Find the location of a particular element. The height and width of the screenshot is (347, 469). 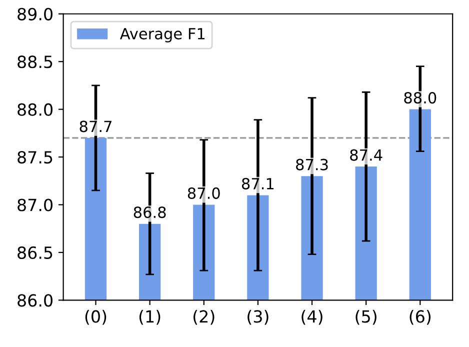

text: 87.3 is located at coordinates (312, 164).